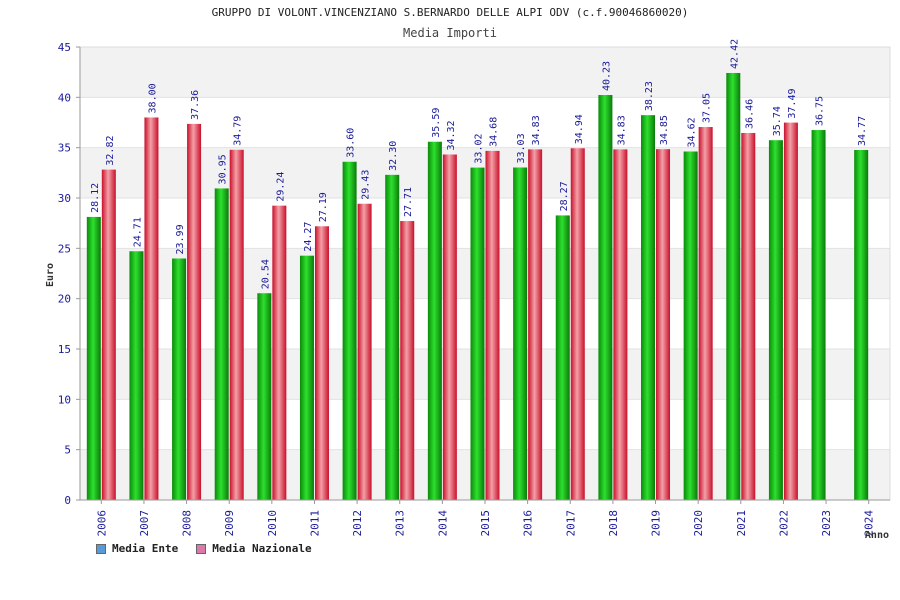 Image resolution: width=900 pixels, height=600 pixels. Describe the element at coordinates (564, 196) in the screenshot. I see `data-label-media-ente-2017: 28.27` at that location.